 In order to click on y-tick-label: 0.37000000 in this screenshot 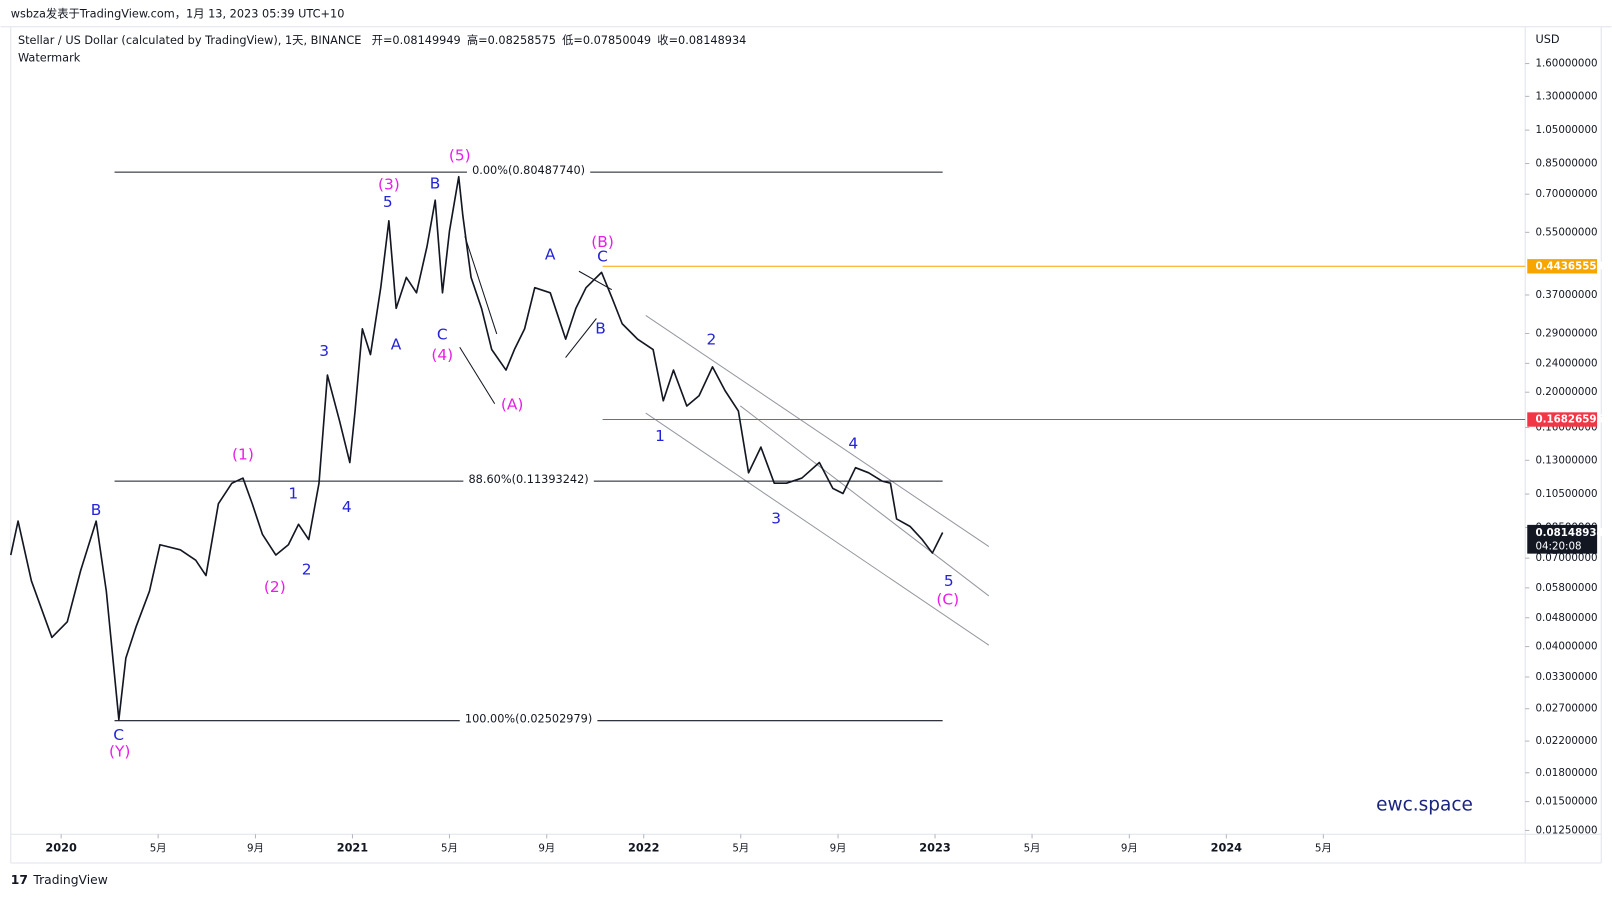, I will do `click(1566, 295)`.